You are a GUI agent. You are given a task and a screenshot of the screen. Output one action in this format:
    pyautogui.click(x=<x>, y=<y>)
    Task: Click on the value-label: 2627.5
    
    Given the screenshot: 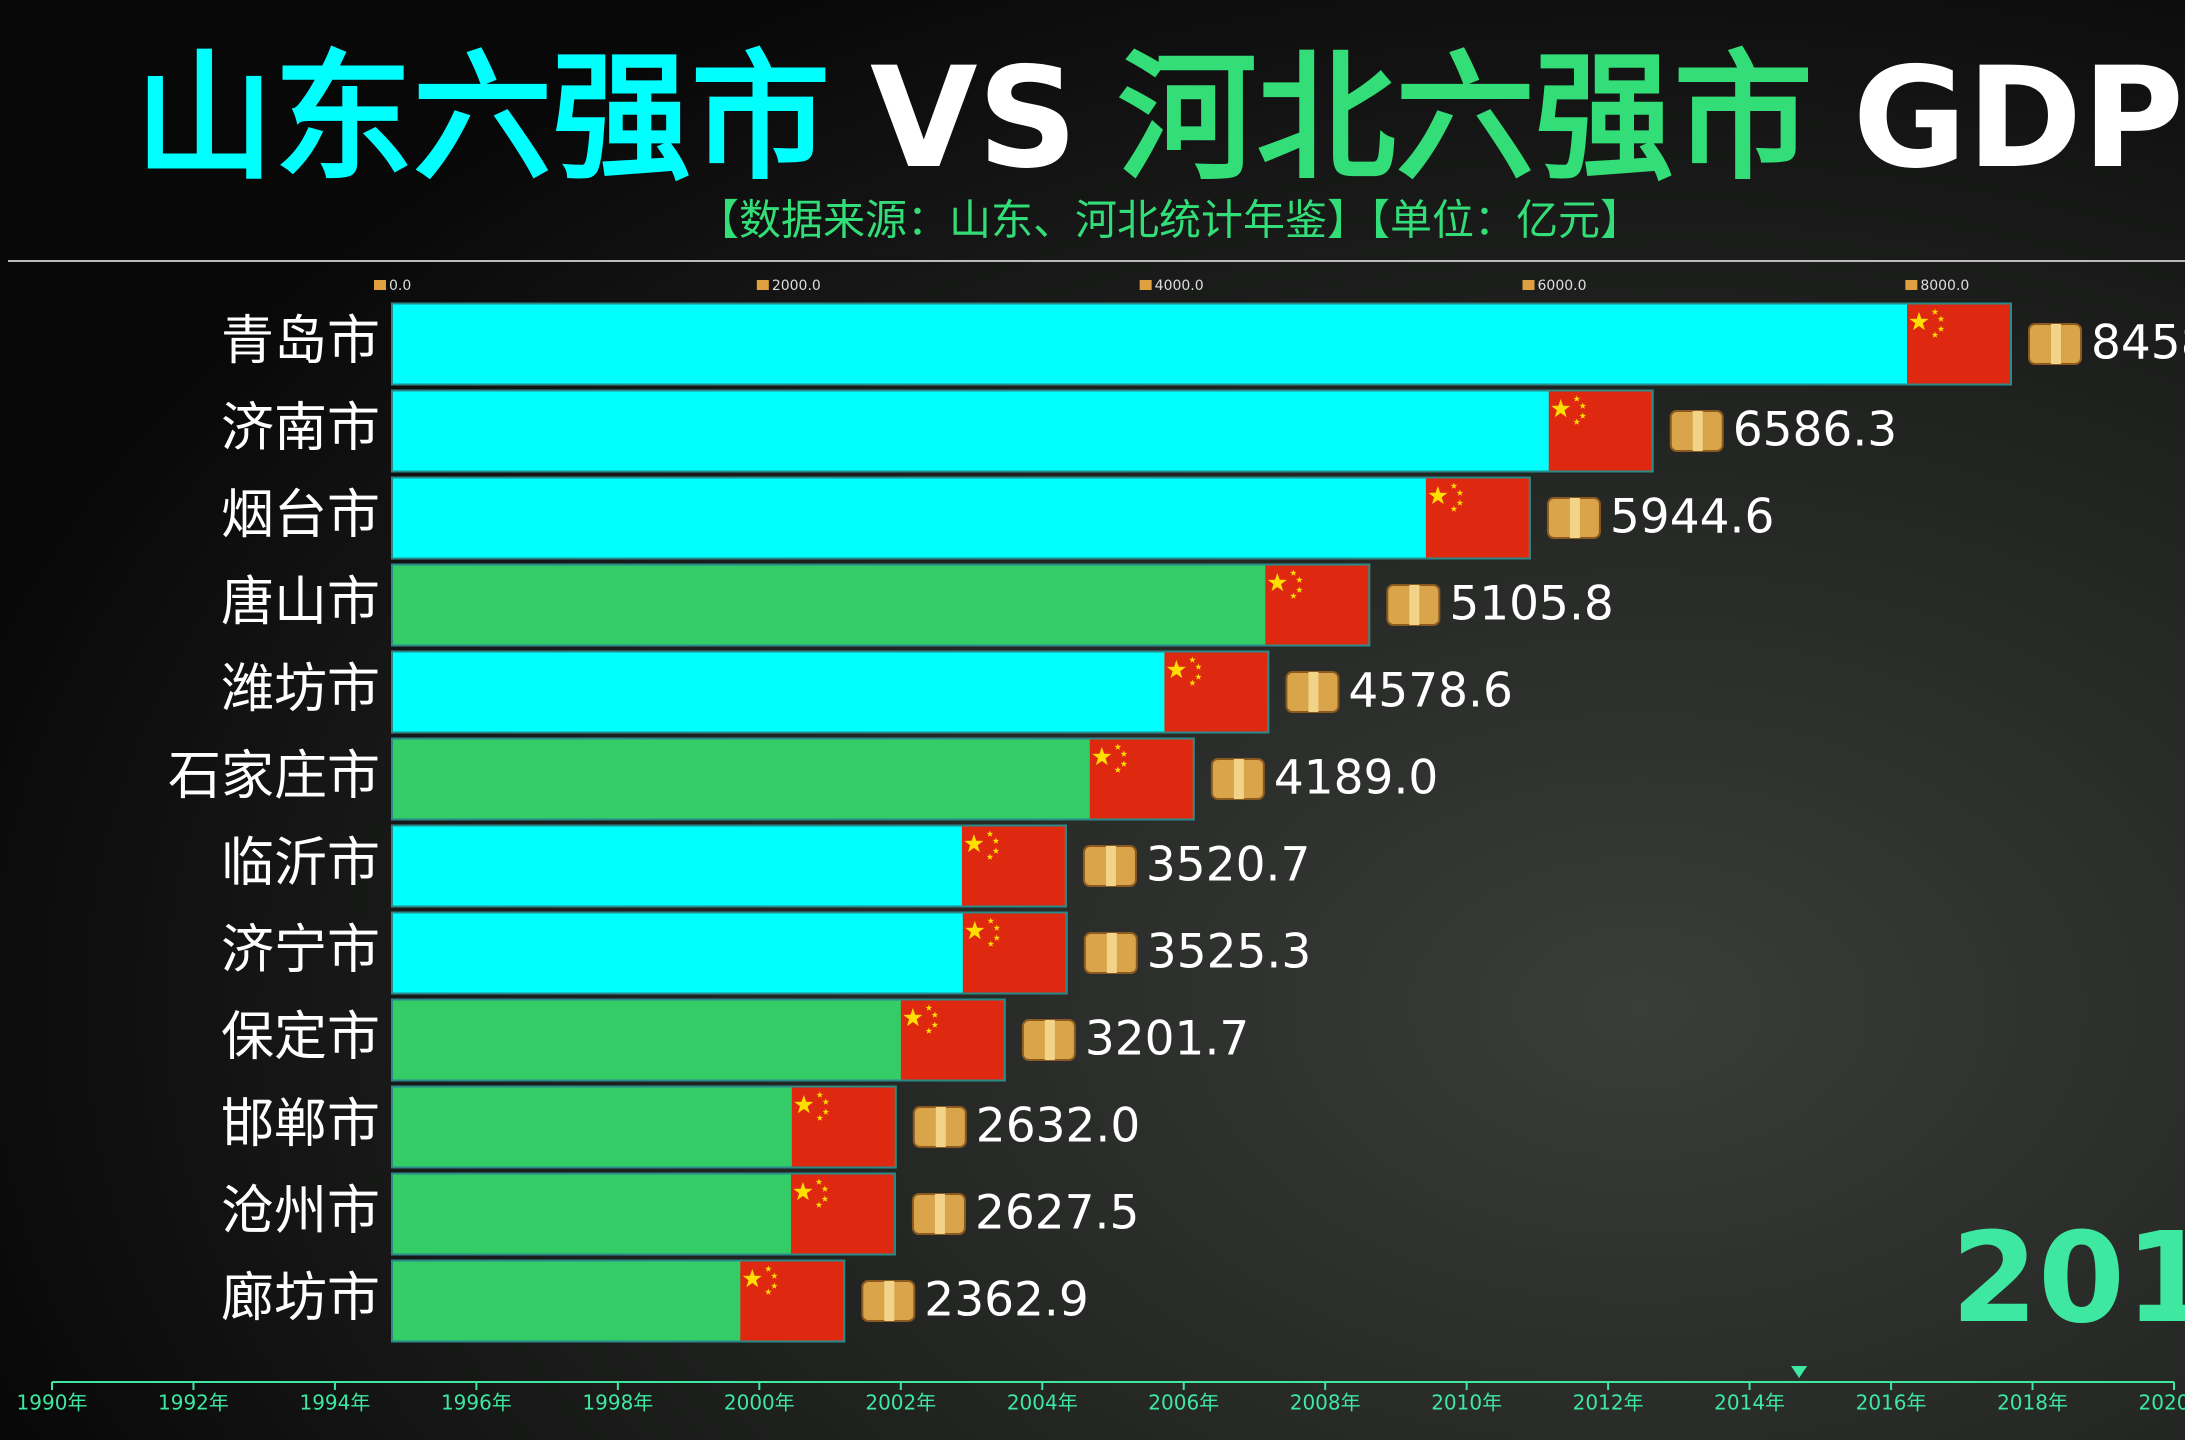 What is the action you would take?
    pyautogui.click(x=1057, y=1213)
    